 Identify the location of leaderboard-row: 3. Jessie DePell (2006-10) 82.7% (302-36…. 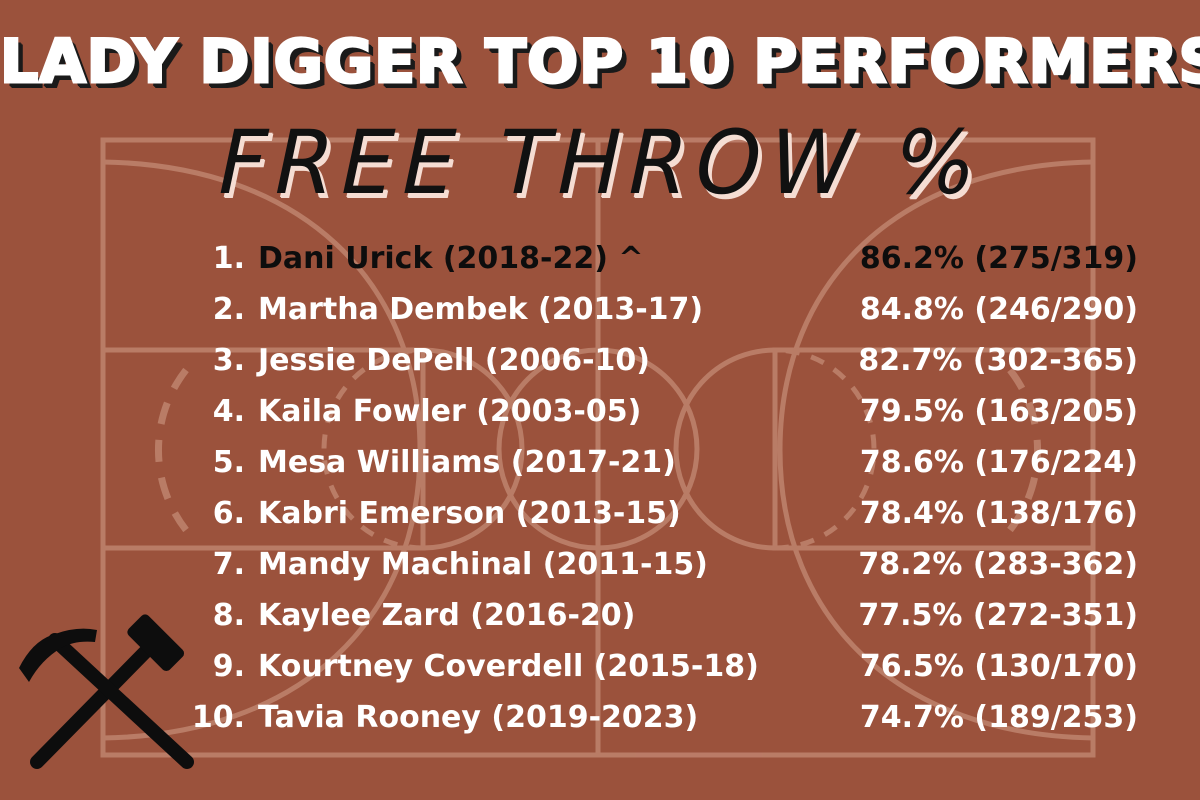
(600, 360).